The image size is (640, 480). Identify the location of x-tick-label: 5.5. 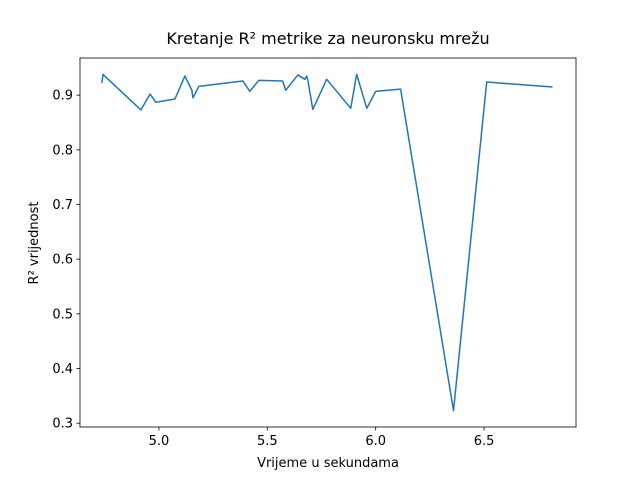
(267, 441).